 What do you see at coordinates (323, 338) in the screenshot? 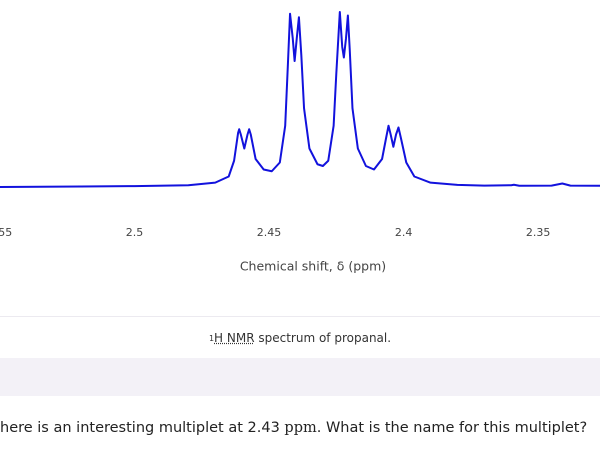
I see `caption-text: spectrum of propanal.` at bounding box center [323, 338].